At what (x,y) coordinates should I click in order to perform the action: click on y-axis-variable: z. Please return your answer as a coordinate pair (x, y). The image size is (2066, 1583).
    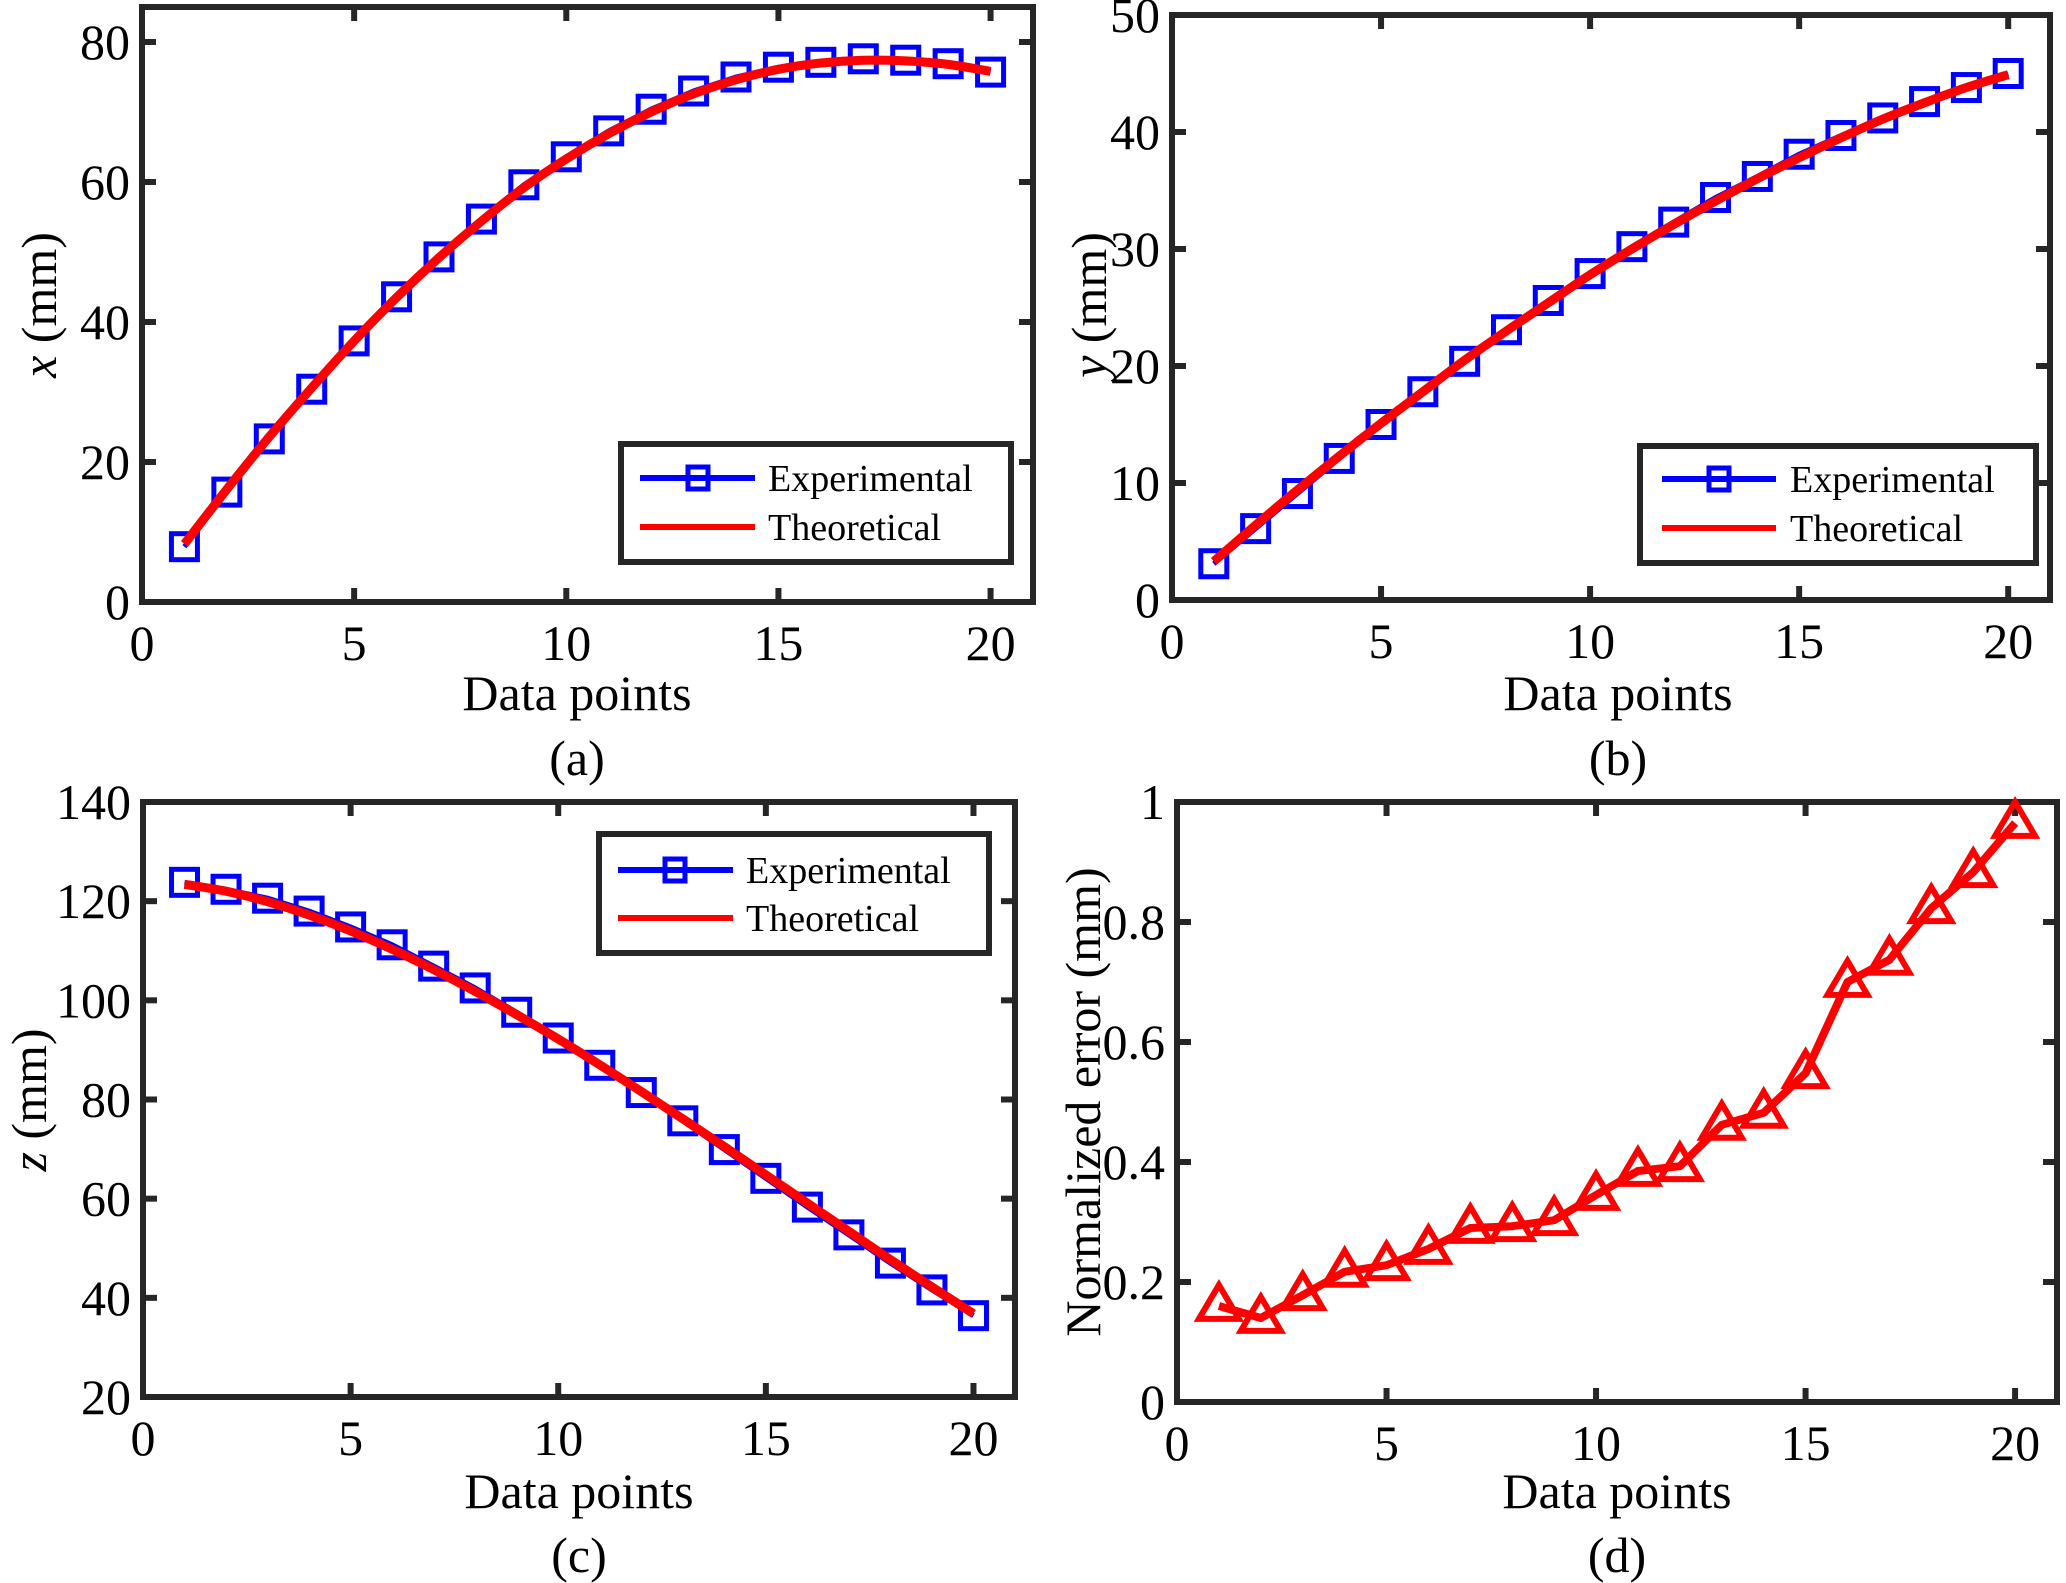
    Looking at the image, I should click on (29, 1162).